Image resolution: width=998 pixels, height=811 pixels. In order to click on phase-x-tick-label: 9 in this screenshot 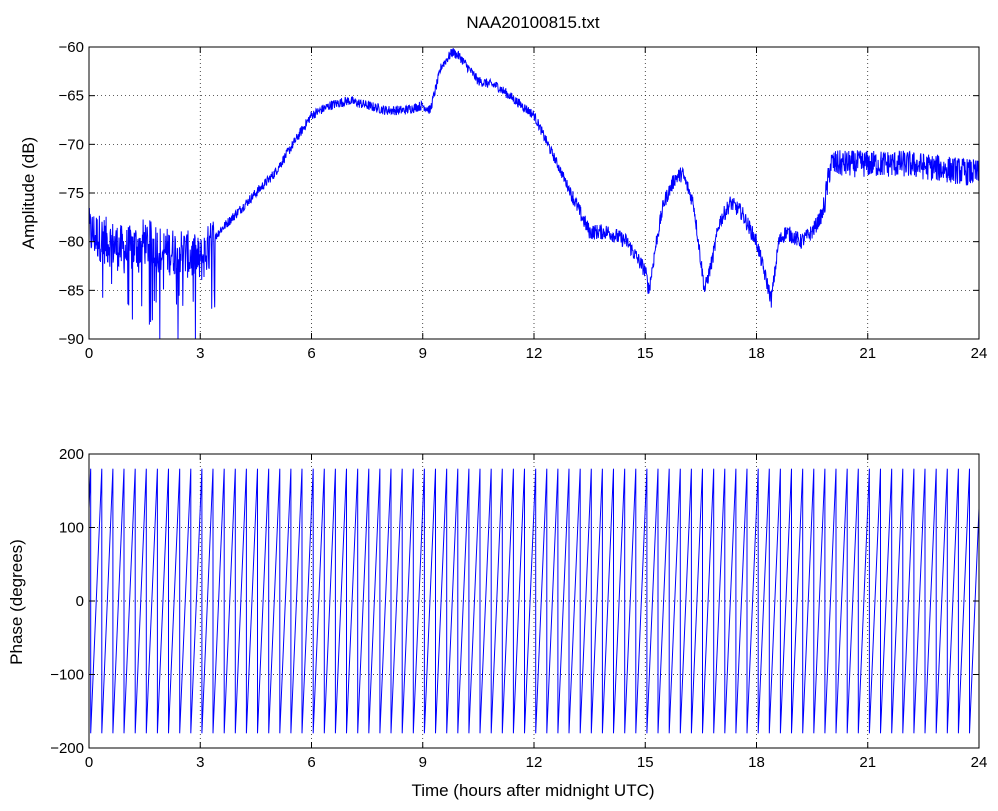, I will do `click(423, 762)`.